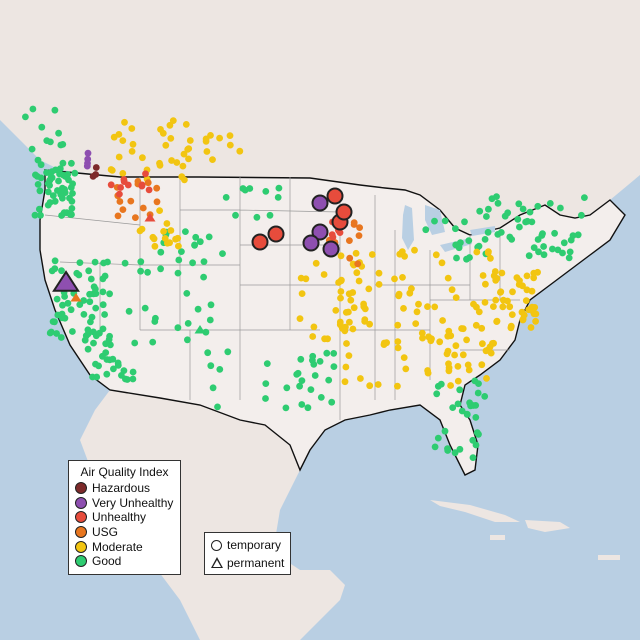 Image resolution: width=640 pixels, height=640 pixels. I want to click on site-hazardous, so click(96, 174).